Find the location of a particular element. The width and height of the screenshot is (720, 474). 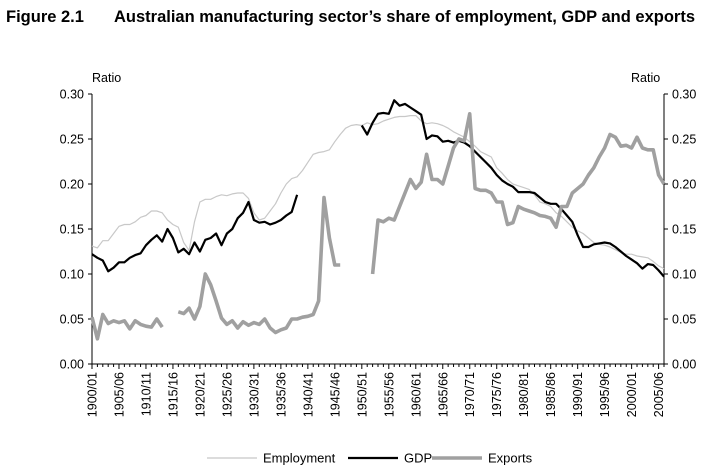

x-tick-label: 1995/96 is located at coordinates (605, 394).